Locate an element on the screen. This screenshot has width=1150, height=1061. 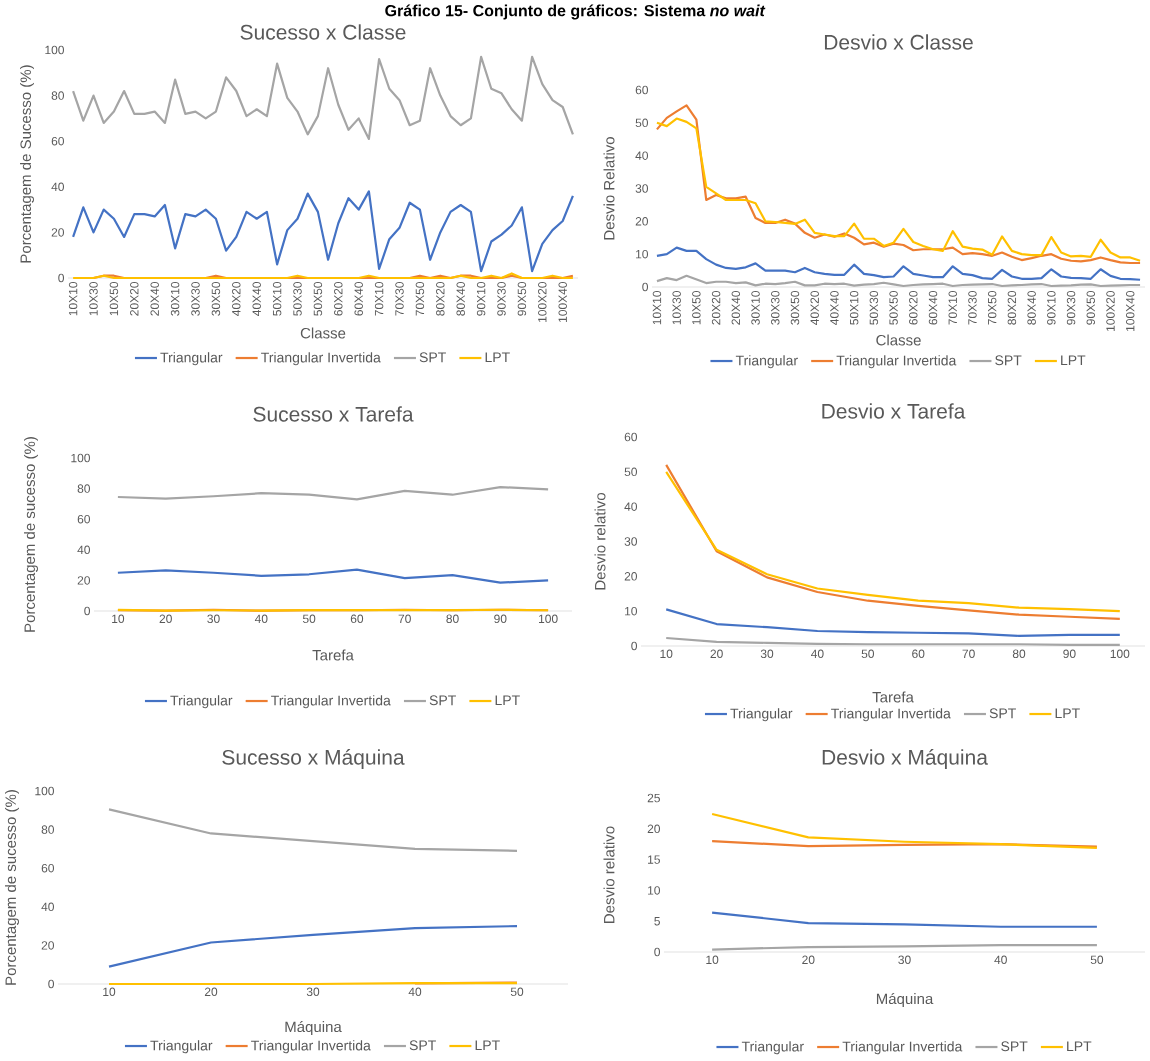
x-tick-label: 10X50 is located at coordinates (114, 299).